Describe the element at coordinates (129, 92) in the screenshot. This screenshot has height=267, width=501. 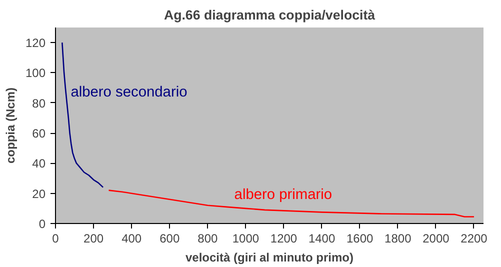
I see `series-label: albero secondario` at that location.